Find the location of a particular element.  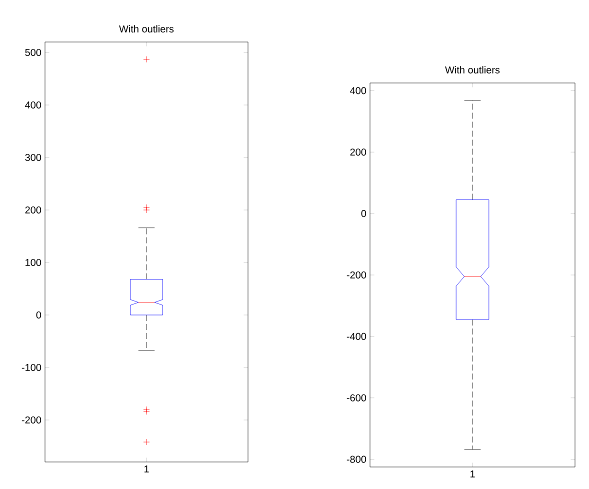

y-tick-label: -400 is located at coordinates (356, 336).